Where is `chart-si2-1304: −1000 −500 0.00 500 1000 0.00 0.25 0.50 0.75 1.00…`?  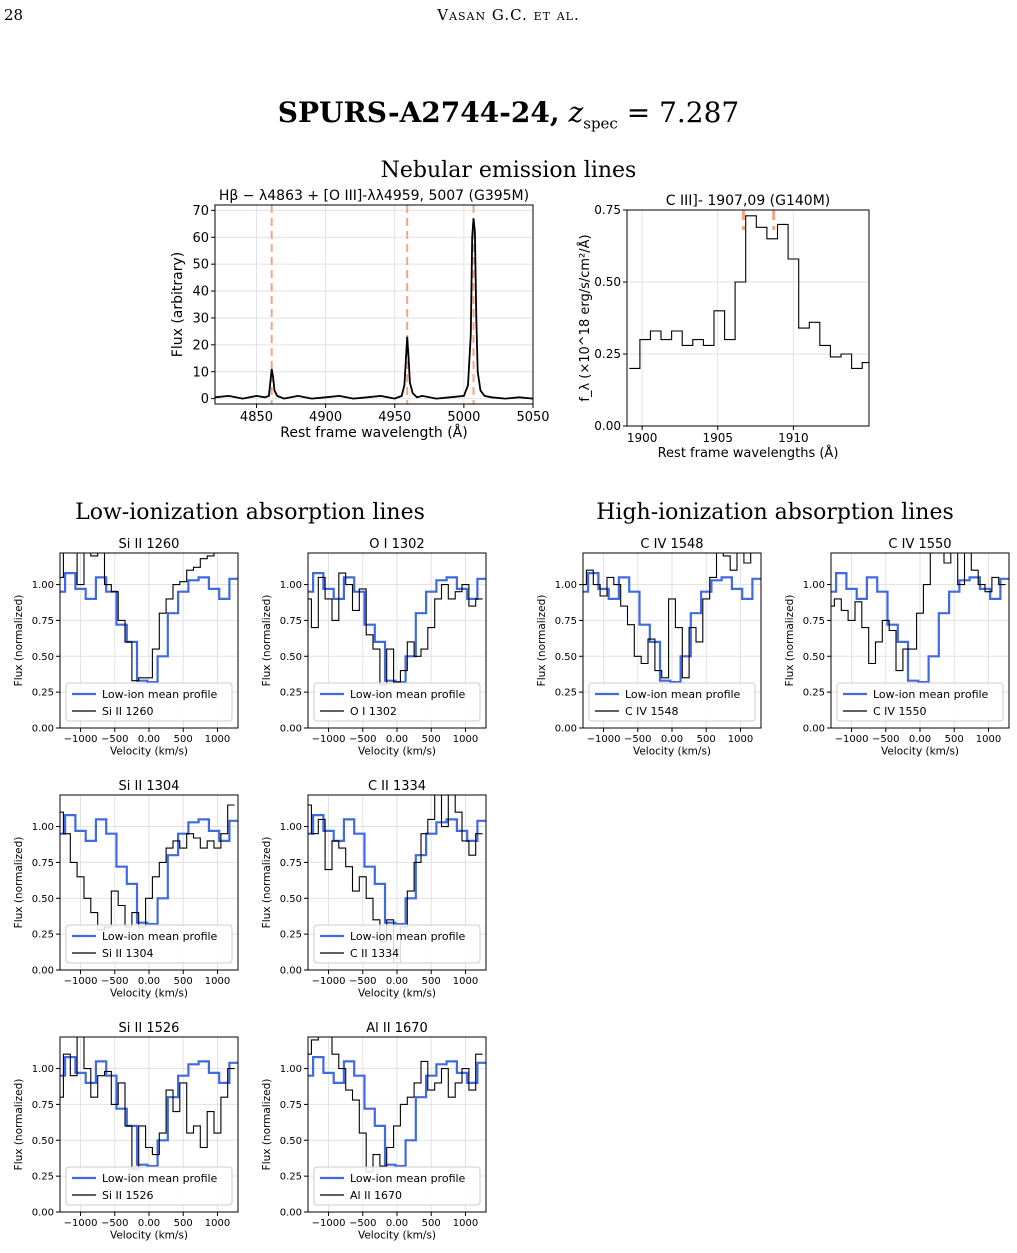 chart-si2-1304: −1000 −500 0.00 500 1000 0.00 0.25 0.50 0.75 1.00… is located at coordinates (122, 889).